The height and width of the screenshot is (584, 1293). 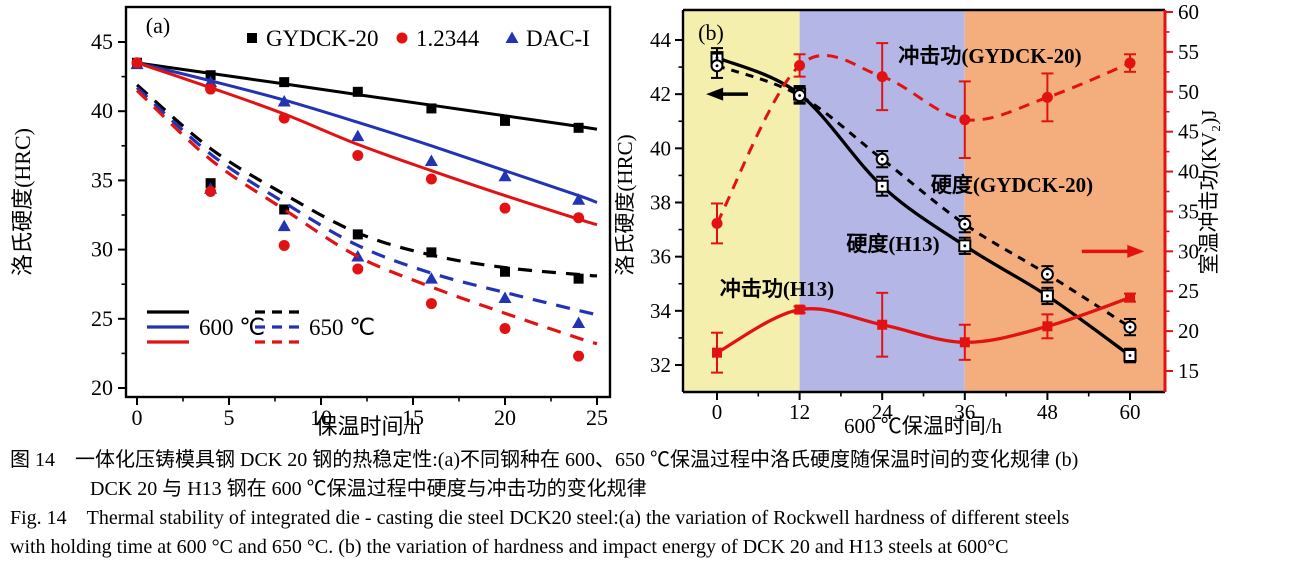 What do you see at coordinates (715, 94) in the screenshot?
I see `left-arrow-icon` at bounding box center [715, 94].